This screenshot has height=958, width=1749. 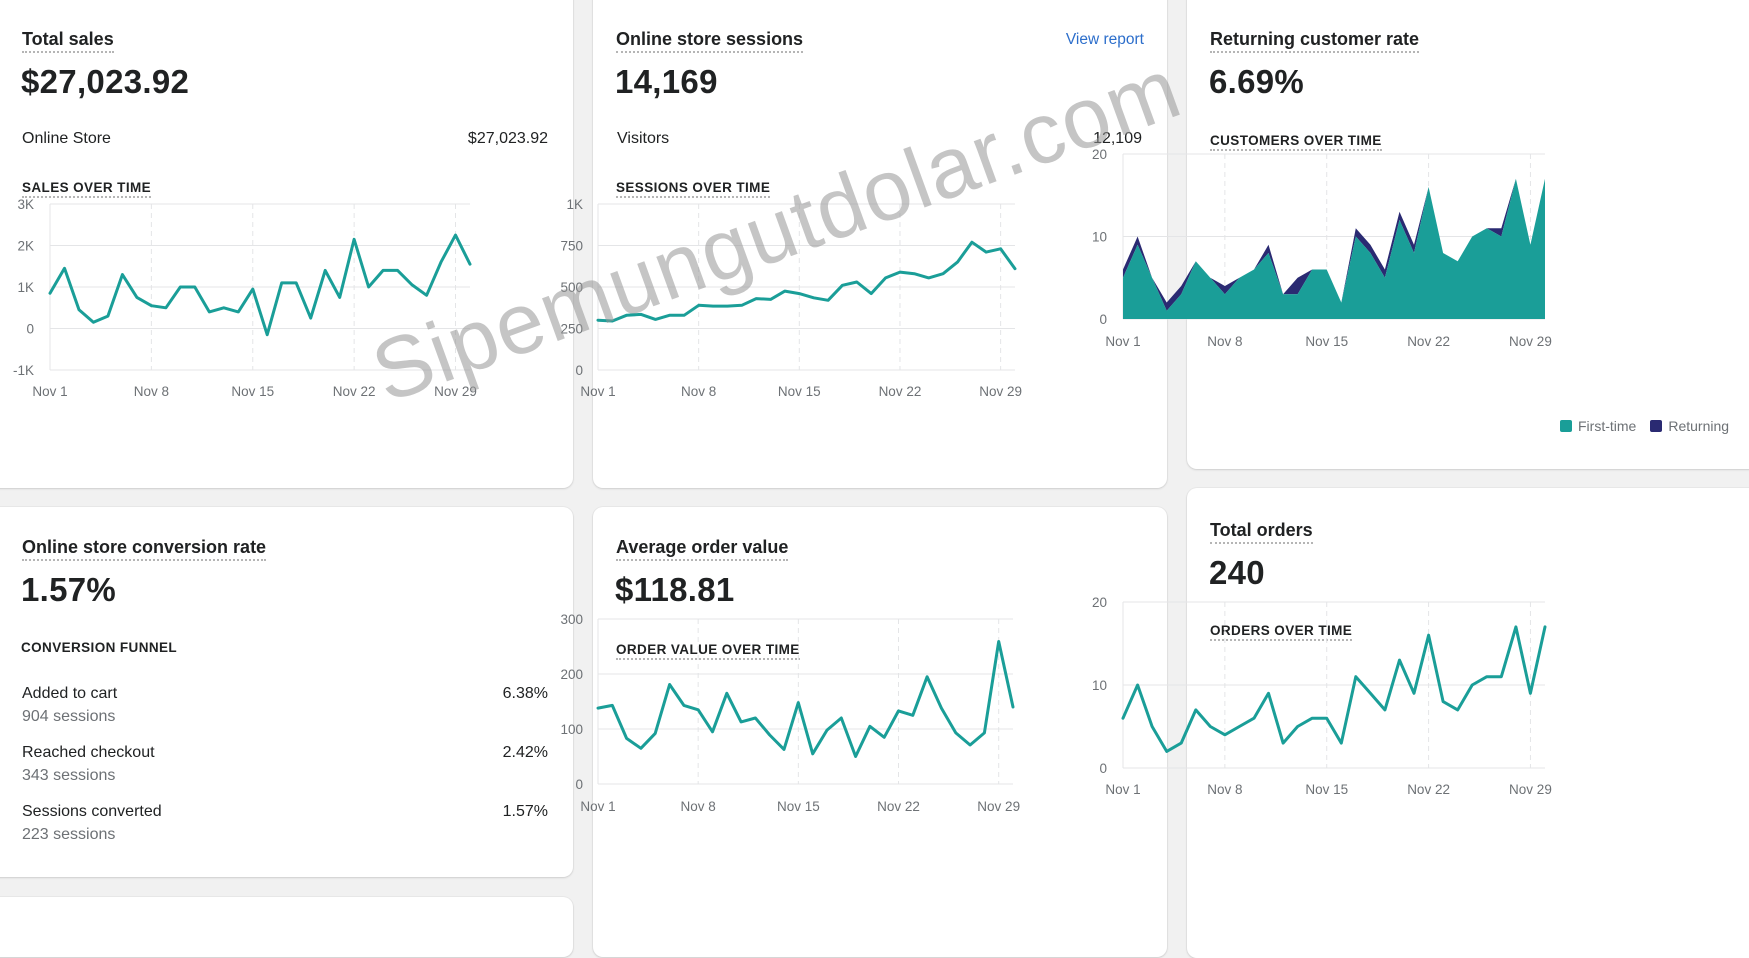 What do you see at coordinates (1296, 142) in the screenshot?
I see `customers-over-time-title: CUSTOMERS OVER TIME` at bounding box center [1296, 142].